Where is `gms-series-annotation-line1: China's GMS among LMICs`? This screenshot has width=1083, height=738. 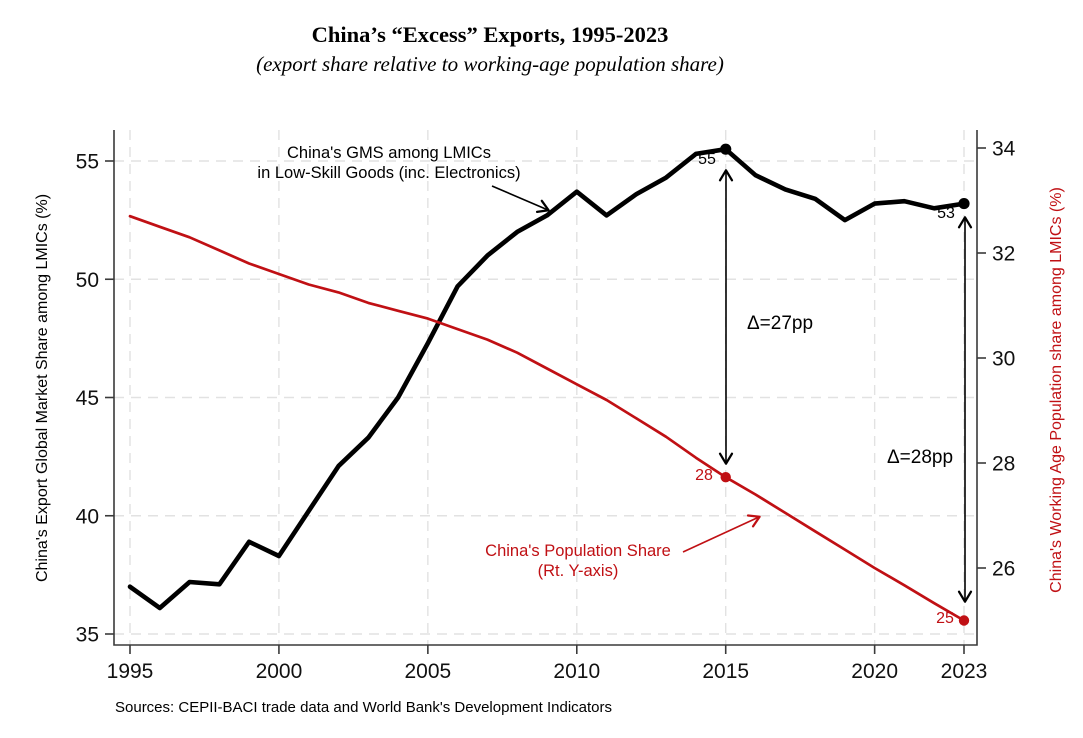 gms-series-annotation-line1: China's GMS among LMICs is located at coordinates (389, 153).